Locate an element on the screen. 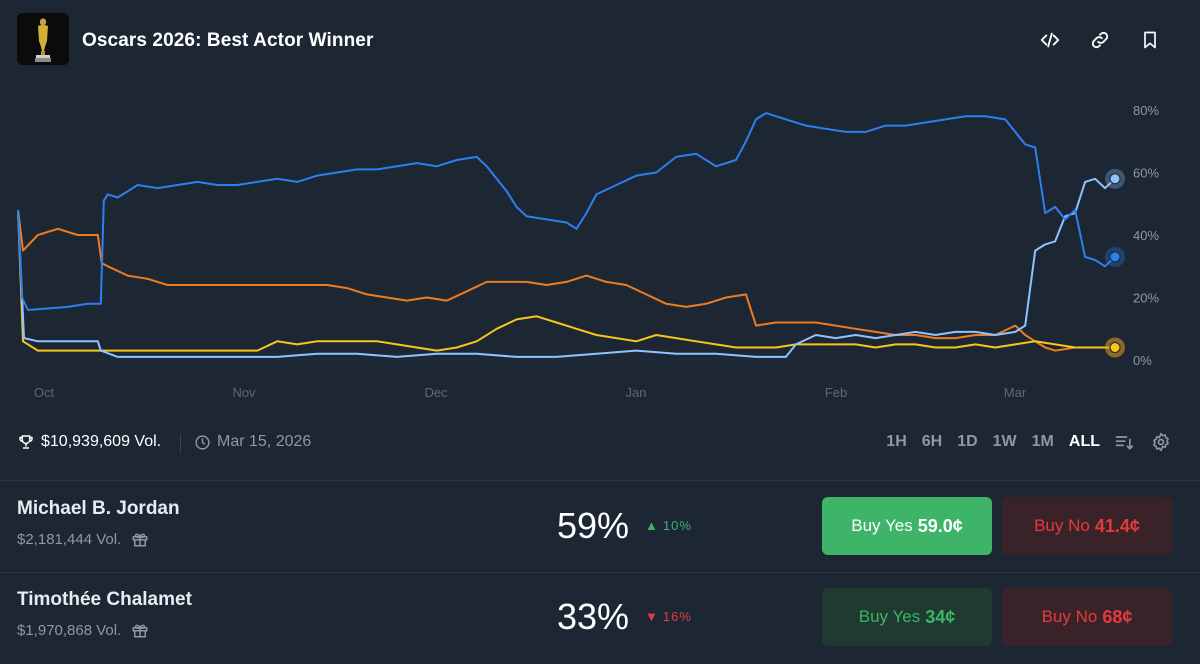  y-tick-label: 80% is located at coordinates (1146, 110).